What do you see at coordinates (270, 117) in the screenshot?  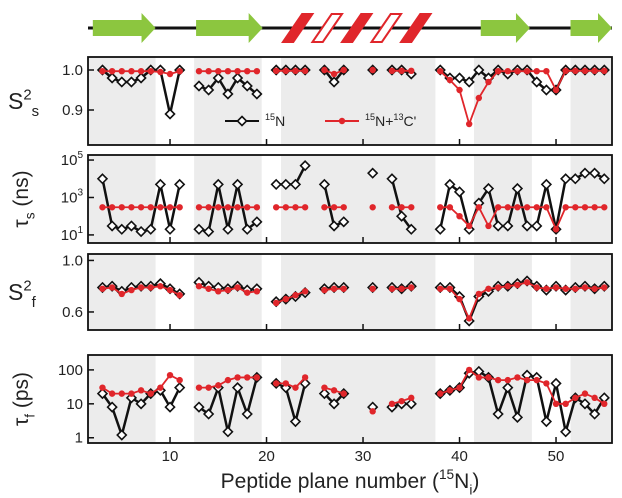 I see `text-part: 15` at bounding box center [270, 117].